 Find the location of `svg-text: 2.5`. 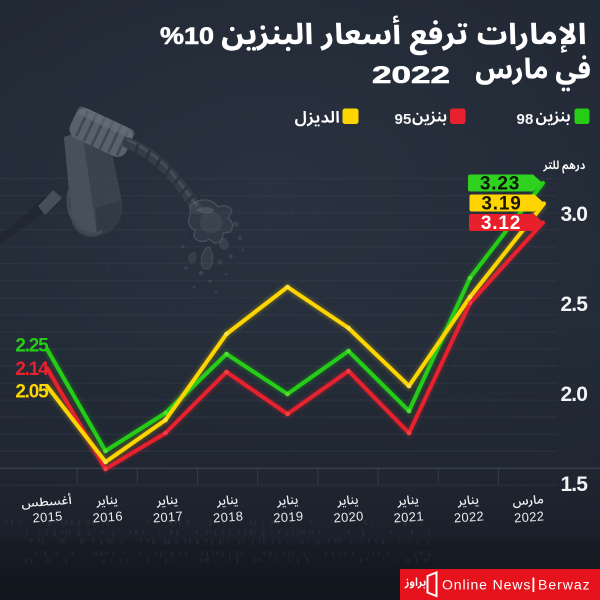

svg-text: 2.5 is located at coordinates (575, 304).